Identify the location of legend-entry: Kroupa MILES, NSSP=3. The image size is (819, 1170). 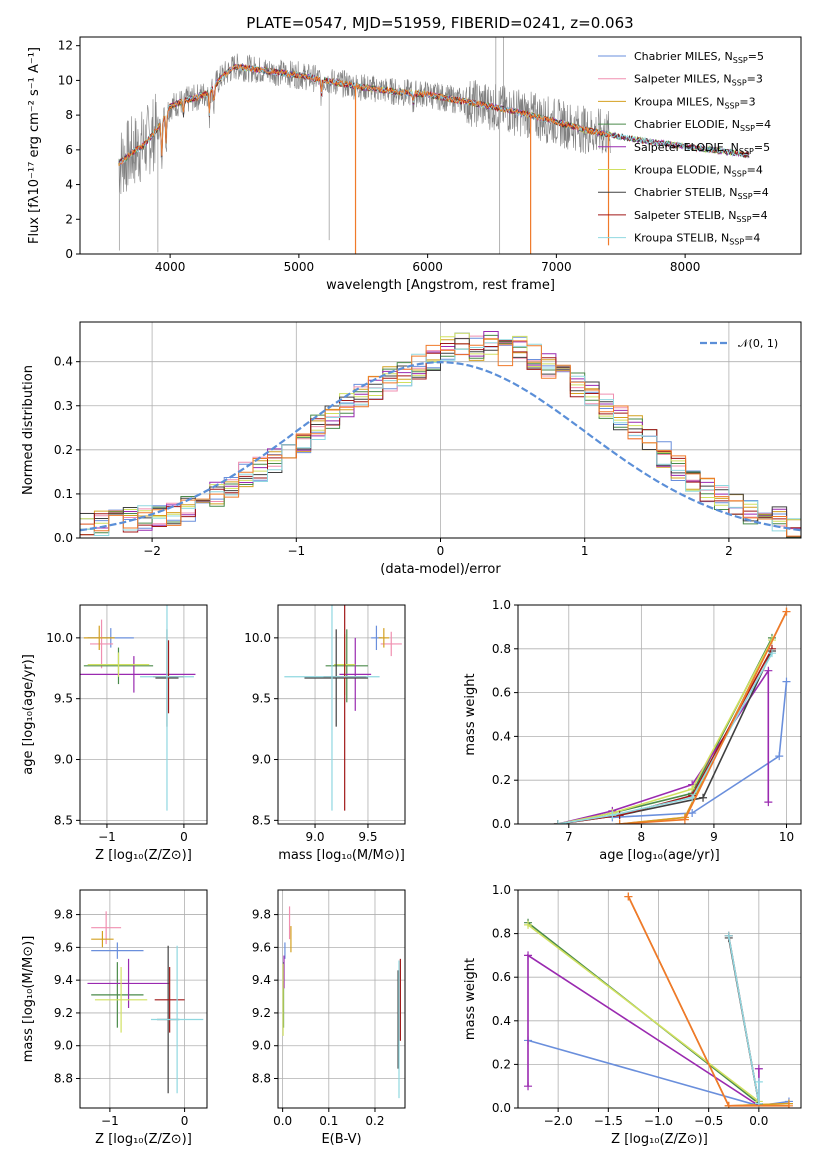
(695, 102).